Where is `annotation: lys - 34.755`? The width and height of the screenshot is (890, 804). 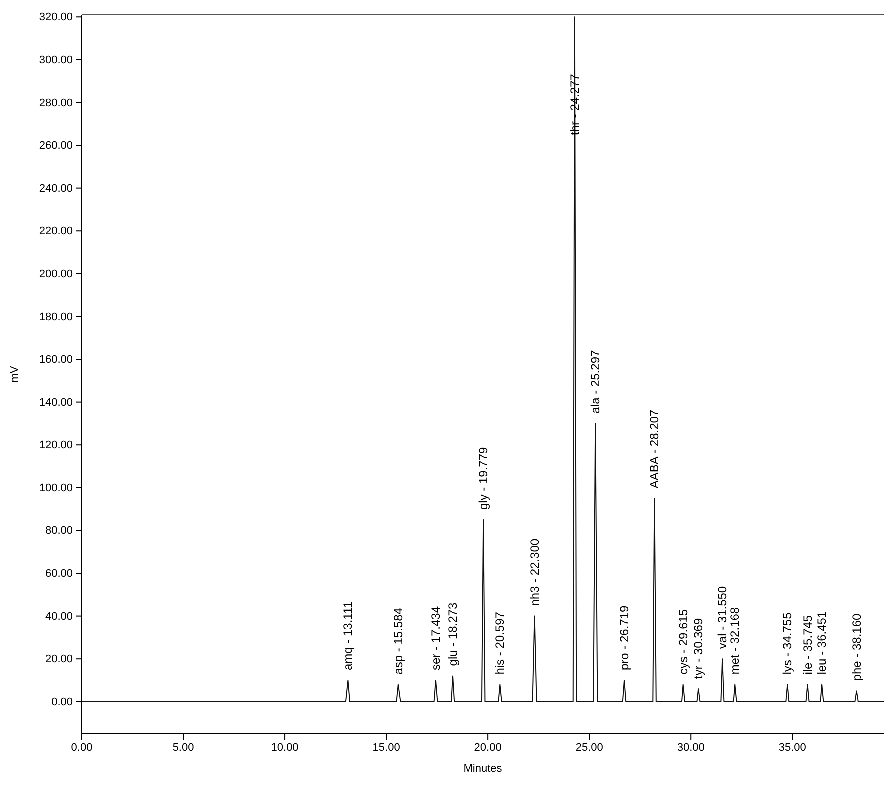
annotation: lys - 34.755 is located at coordinates (787, 643).